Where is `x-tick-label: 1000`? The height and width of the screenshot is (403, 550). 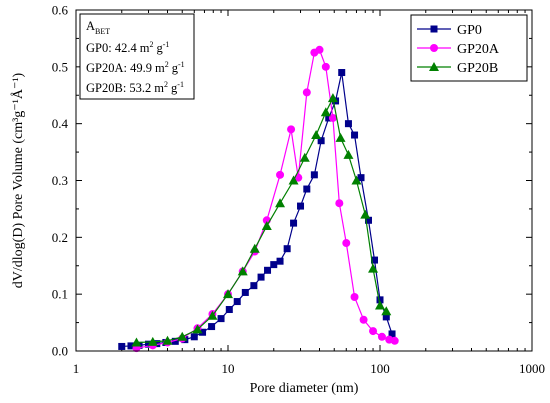
x-tick-label: 1000 is located at coordinates (532, 368).